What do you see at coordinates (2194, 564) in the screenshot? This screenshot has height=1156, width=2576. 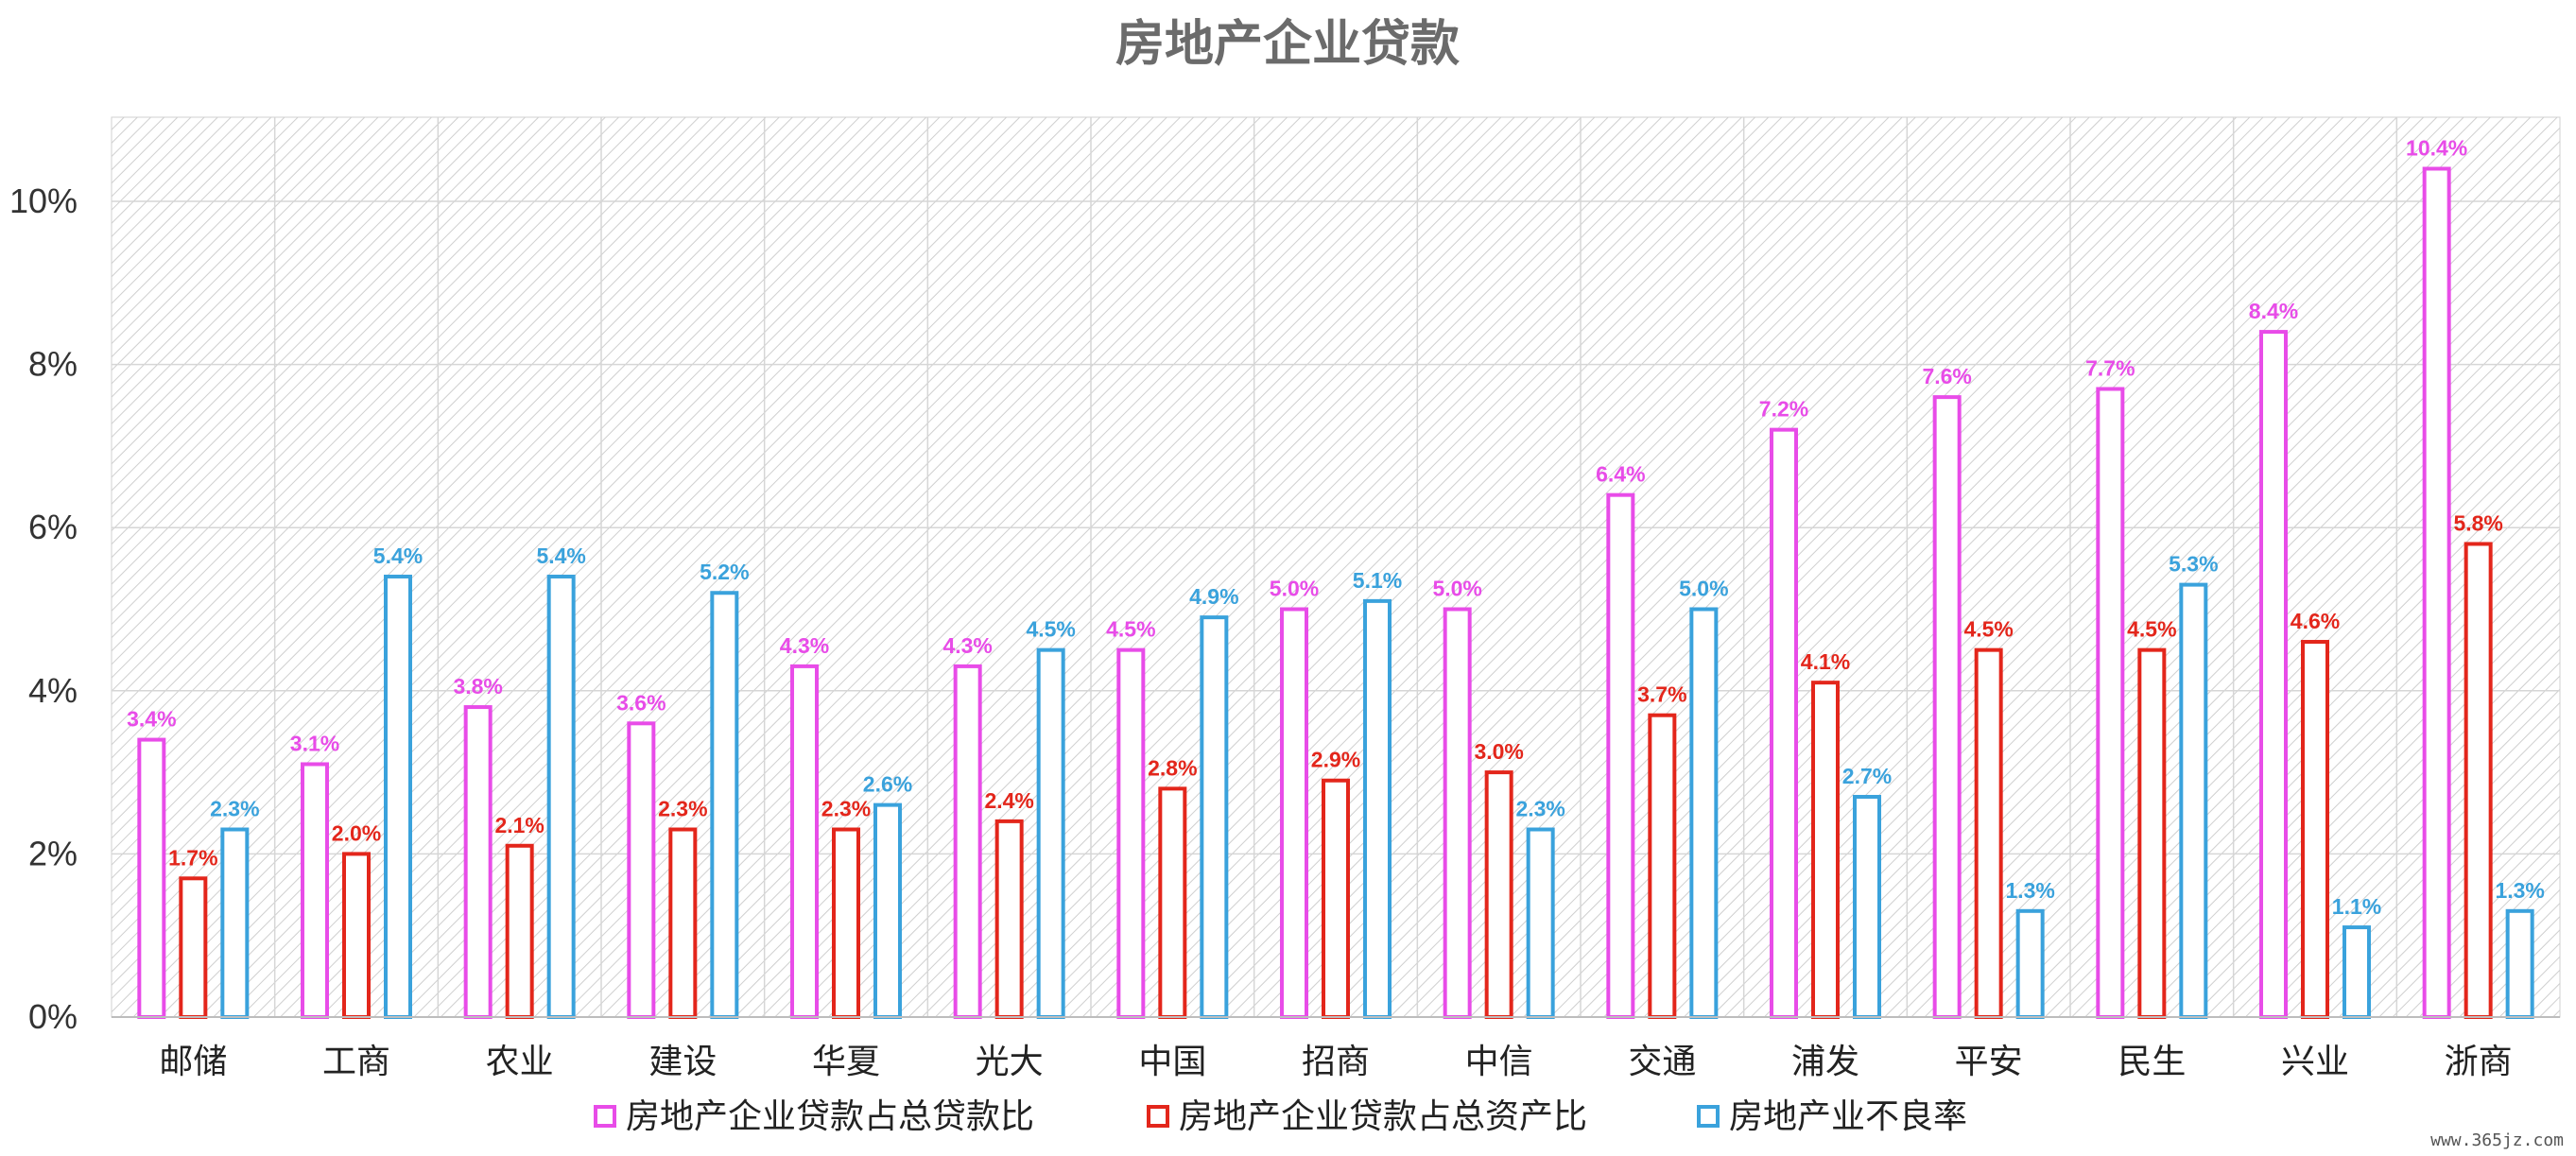 I see `data-label: 5.3%` at bounding box center [2194, 564].